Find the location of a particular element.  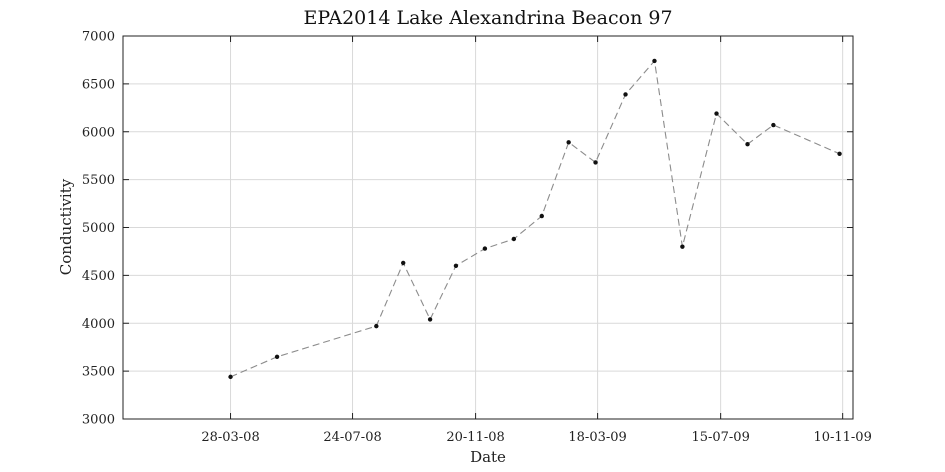

x-axis-label: Date is located at coordinates (488, 457).